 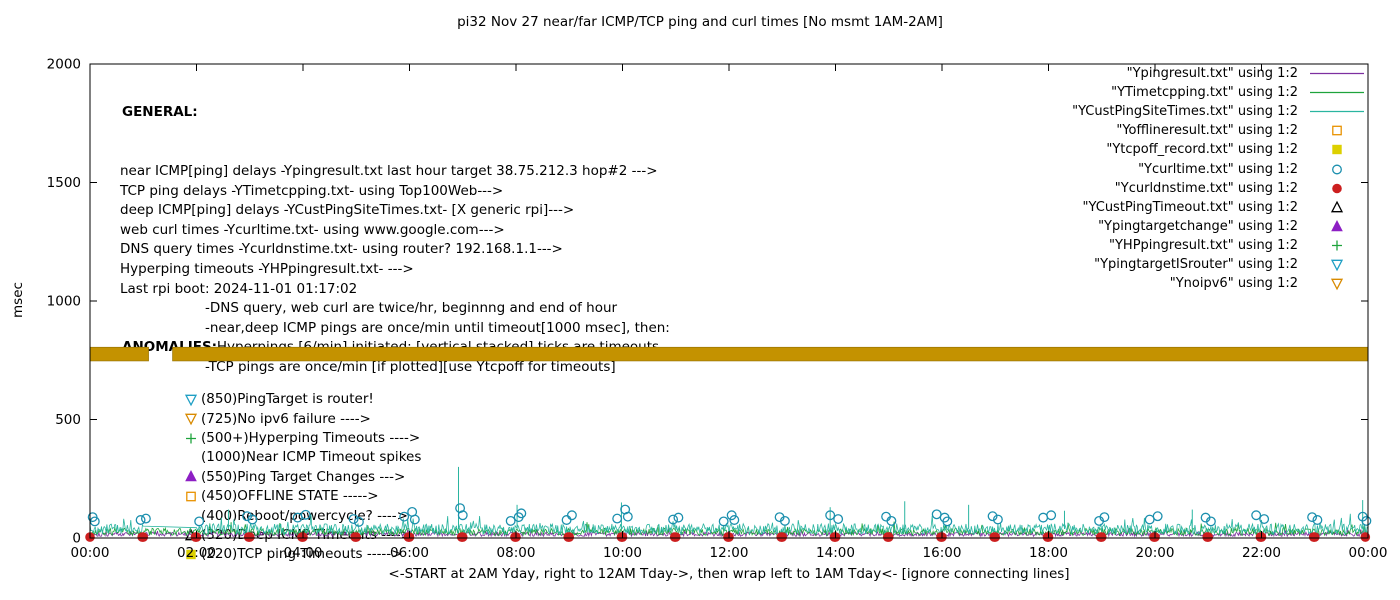 I want to click on anomaly-label: (220)TCP ping Timeouts ----->, so click(x=302, y=554).